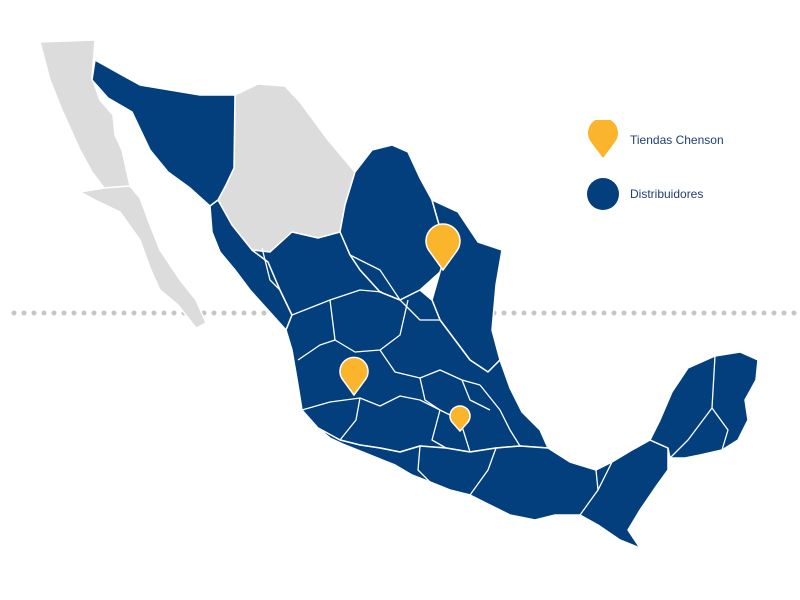  Describe the element at coordinates (667, 194) in the screenshot. I see `legend-label-distributors: Distribuidores` at that location.